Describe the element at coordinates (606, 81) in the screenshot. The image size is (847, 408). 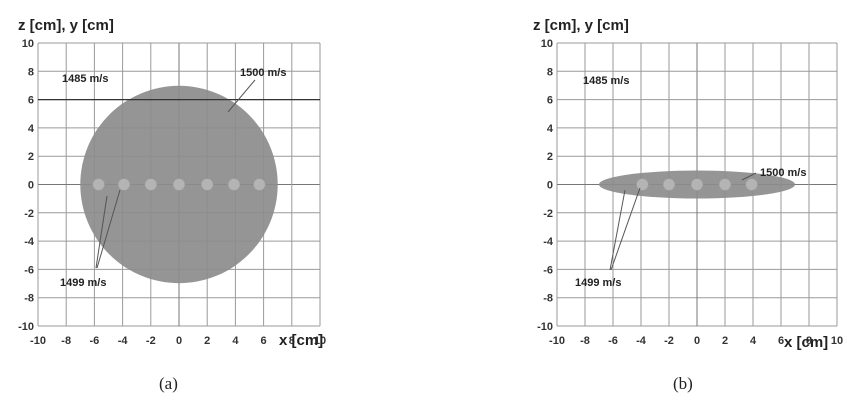
I see `panel-b-label-background: 1485 m/s` at that location.